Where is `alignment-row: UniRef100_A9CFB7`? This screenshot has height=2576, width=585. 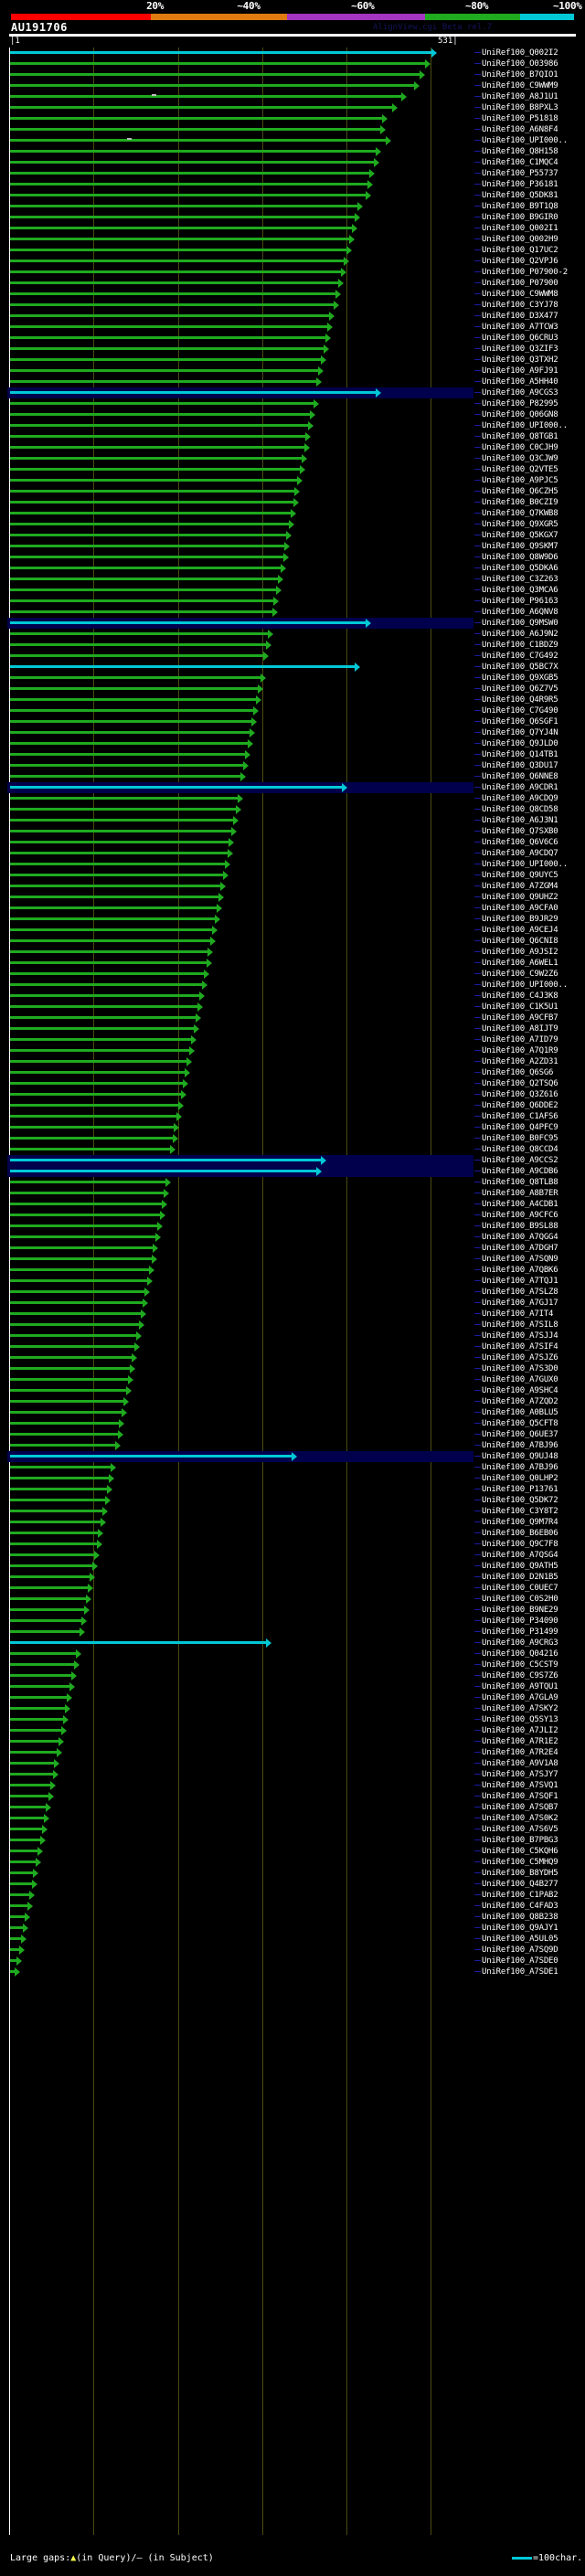 alignment-row: UniRef100_A9CFB7 is located at coordinates (293, 1017).